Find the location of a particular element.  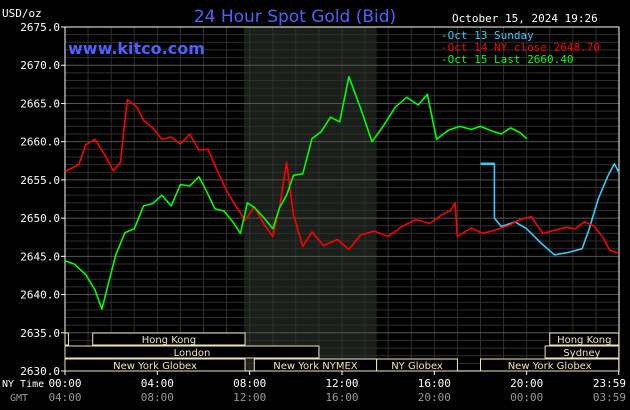

y-tick-label: 2675.0 is located at coordinates (40, 27).